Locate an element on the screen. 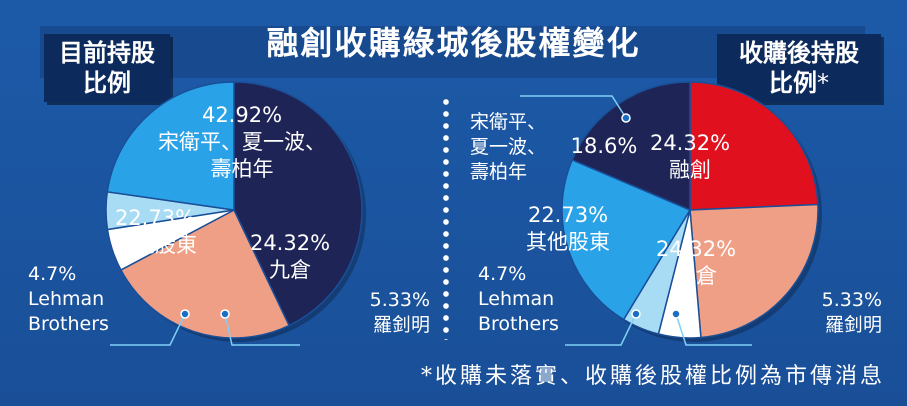  current-holding-tag: 目前持股 比例 is located at coordinates (107, 68).